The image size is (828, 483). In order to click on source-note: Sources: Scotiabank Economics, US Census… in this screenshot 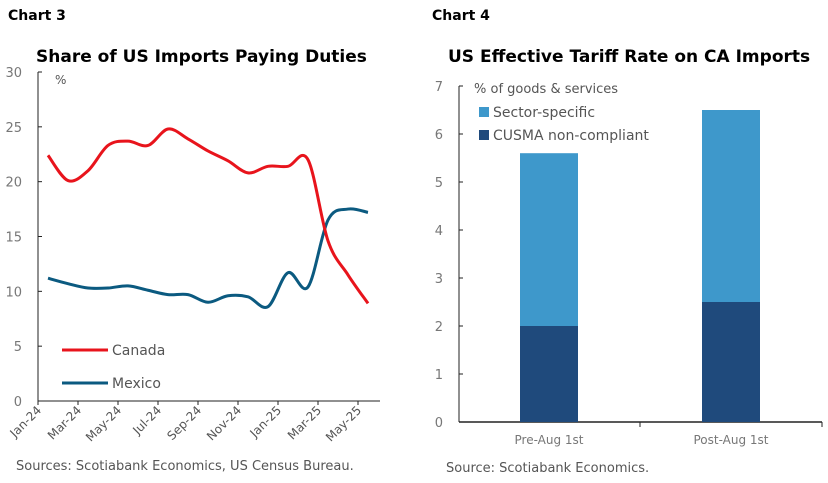, I will do `click(185, 466)`.